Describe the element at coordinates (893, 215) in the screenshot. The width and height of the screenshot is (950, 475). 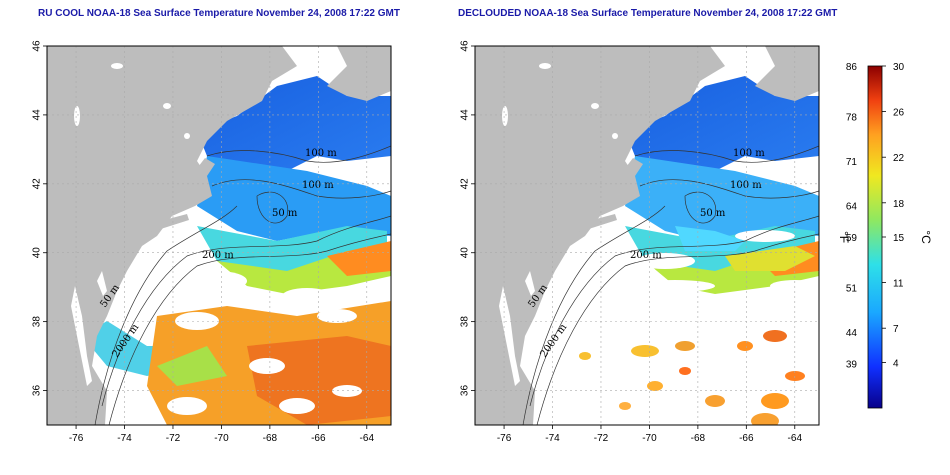
I see `colorbar-celsius-ticks: 30 26 22 18 15 11 7 4` at that location.